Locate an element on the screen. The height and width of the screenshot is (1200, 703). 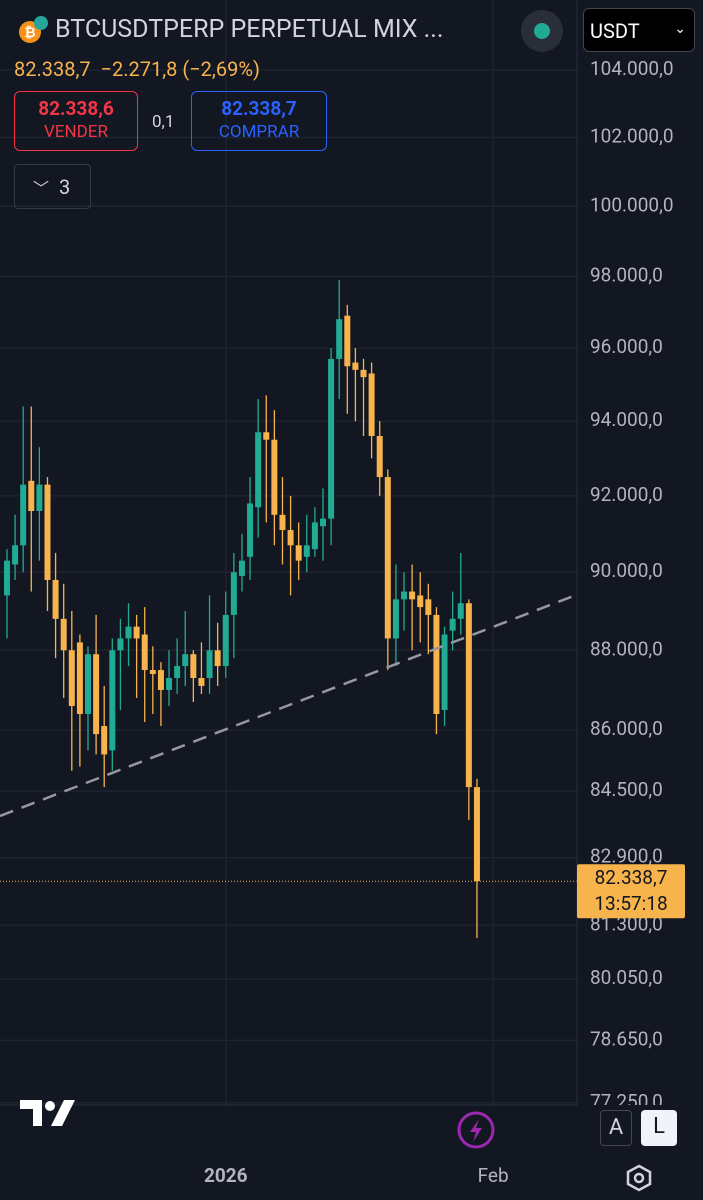
y-tick-label: 80.050,0 is located at coordinates (626, 977).